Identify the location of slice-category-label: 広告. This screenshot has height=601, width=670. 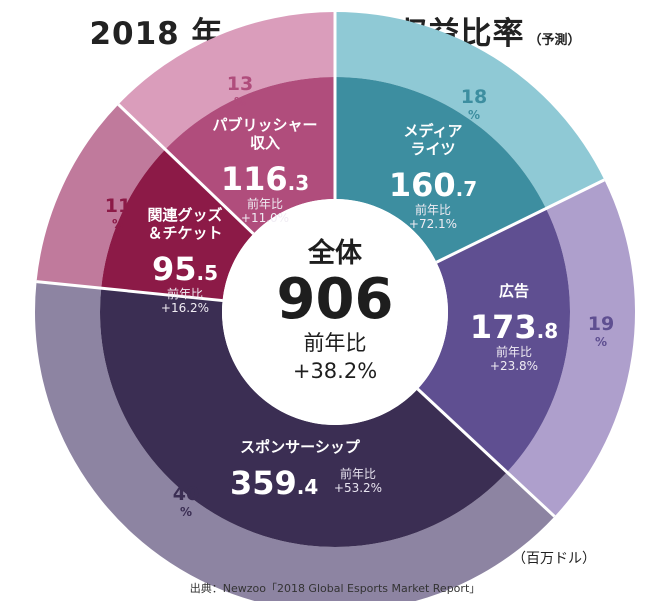
(514, 291).